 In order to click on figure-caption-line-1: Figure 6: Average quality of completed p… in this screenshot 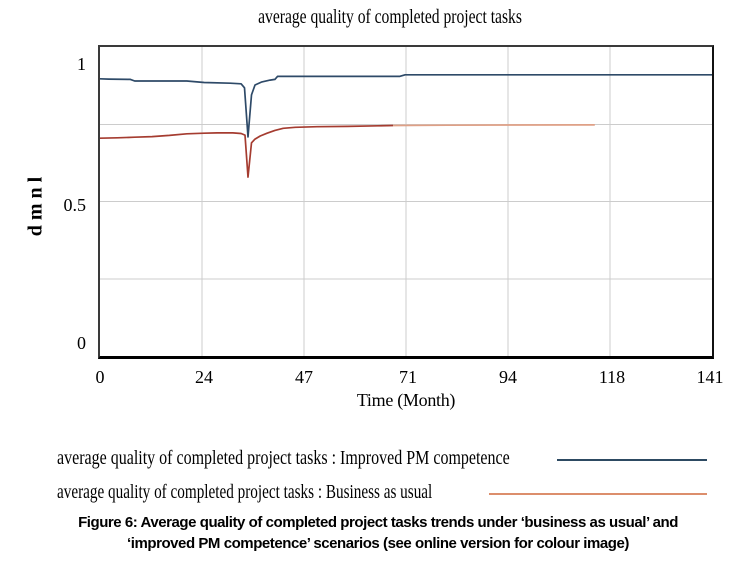, I will do `click(378, 522)`.